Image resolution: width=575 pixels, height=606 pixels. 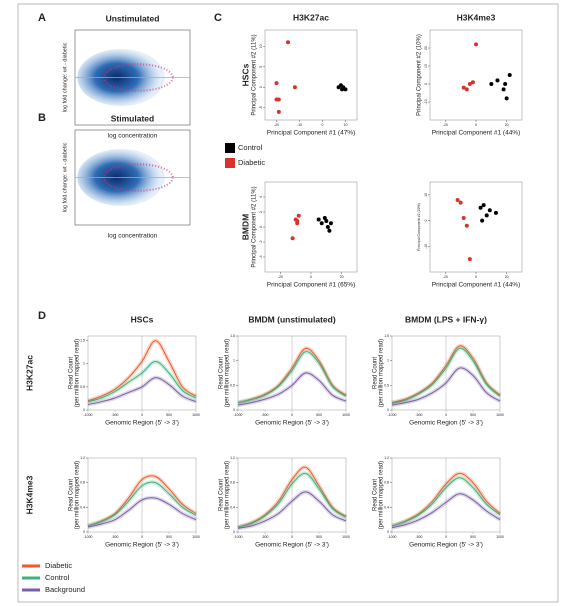 What do you see at coordinates (142, 319) in the screenshot?
I see `column-title: HSCs` at bounding box center [142, 319].